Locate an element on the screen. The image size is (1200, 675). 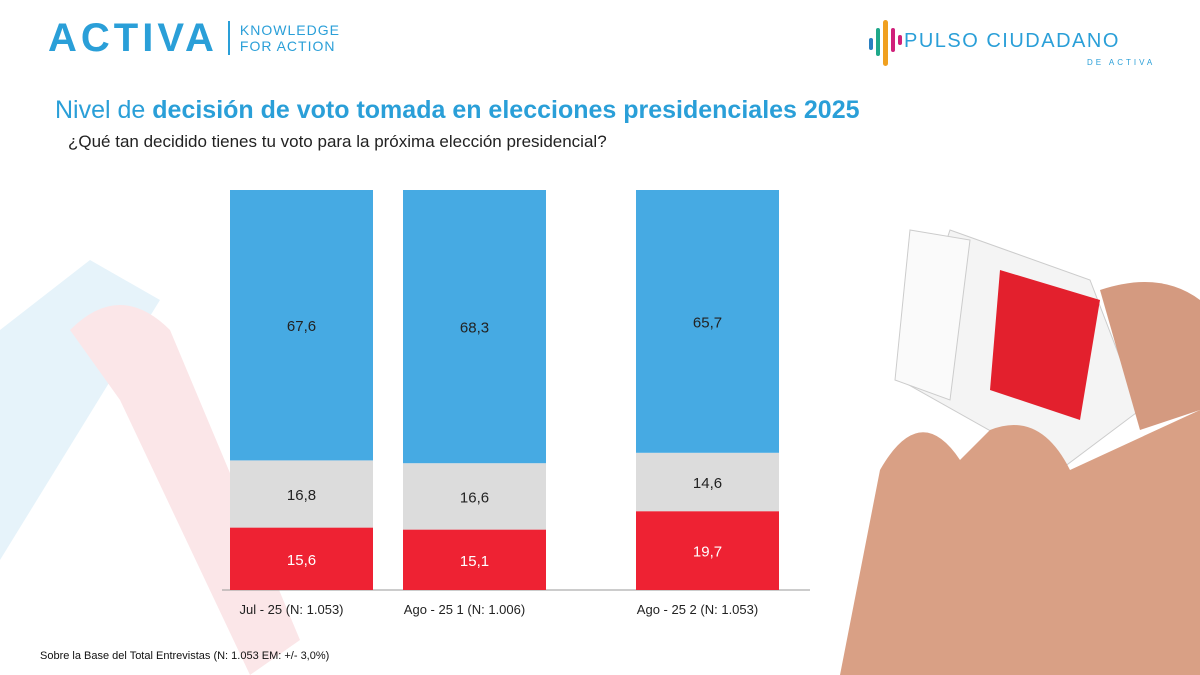
data-label: 15,1 is located at coordinates (474, 561).